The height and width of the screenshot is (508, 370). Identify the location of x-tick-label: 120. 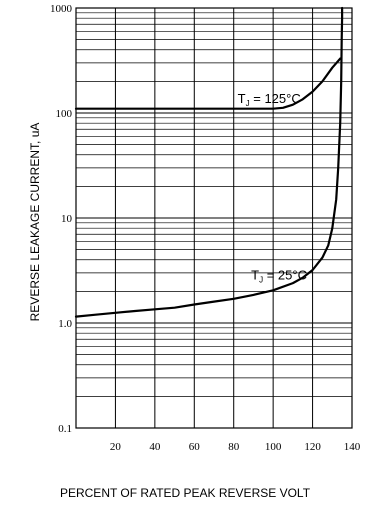
(312, 447).